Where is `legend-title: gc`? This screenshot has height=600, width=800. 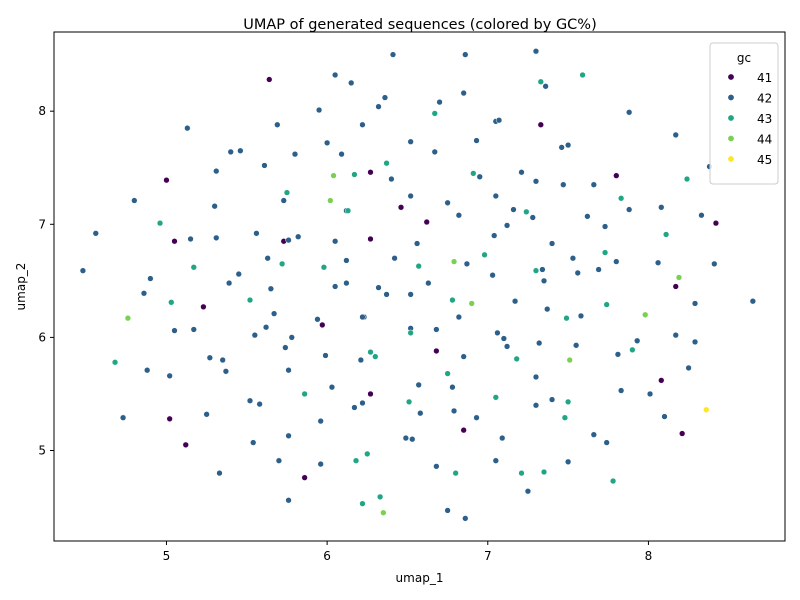 legend-title: gc is located at coordinates (744, 58).